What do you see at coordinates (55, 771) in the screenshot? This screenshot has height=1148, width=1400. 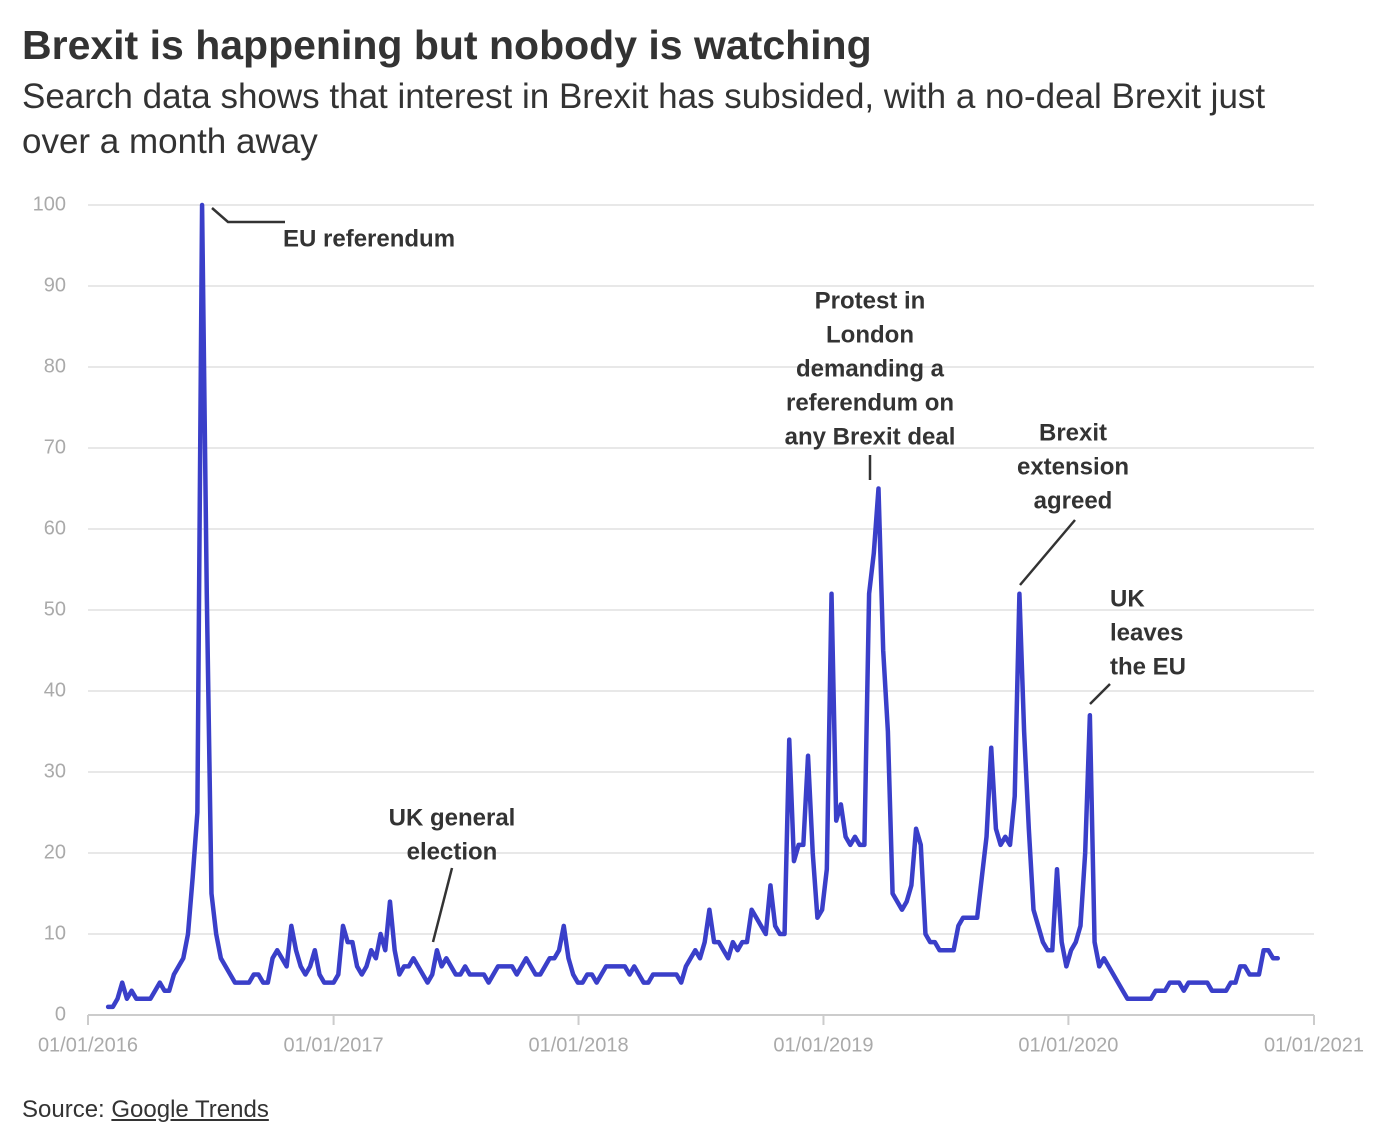 I see `y-tick-label: 30` at bounding box center [55, 771].